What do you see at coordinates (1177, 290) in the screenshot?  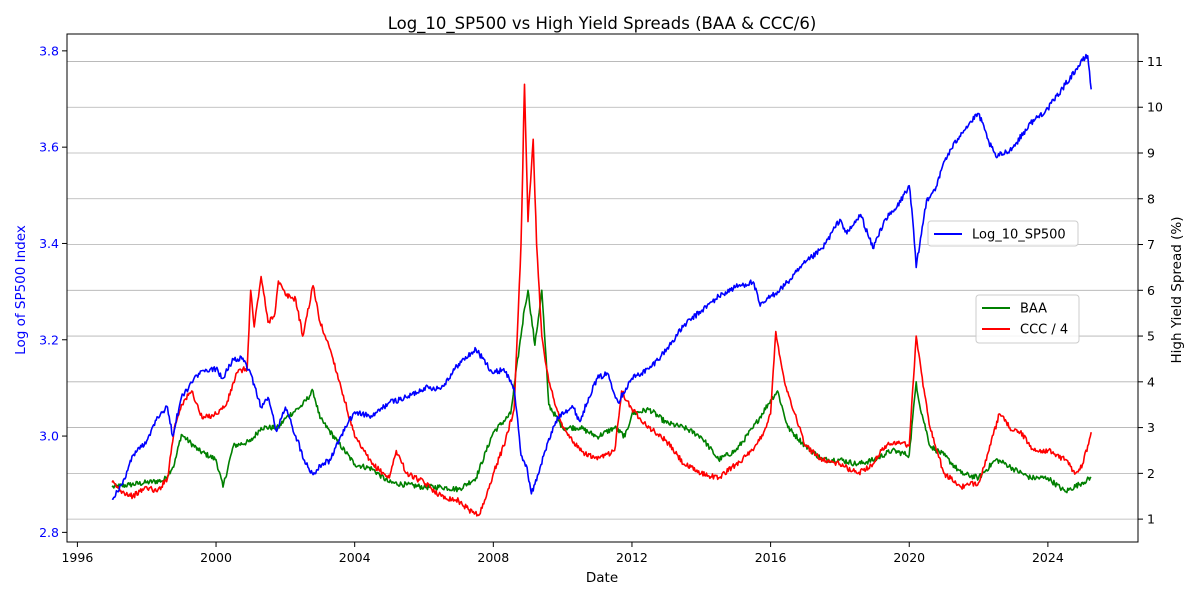 I see `right-y-axis-label: High Yield Spread (%)` at bounding box center [1177, 290].